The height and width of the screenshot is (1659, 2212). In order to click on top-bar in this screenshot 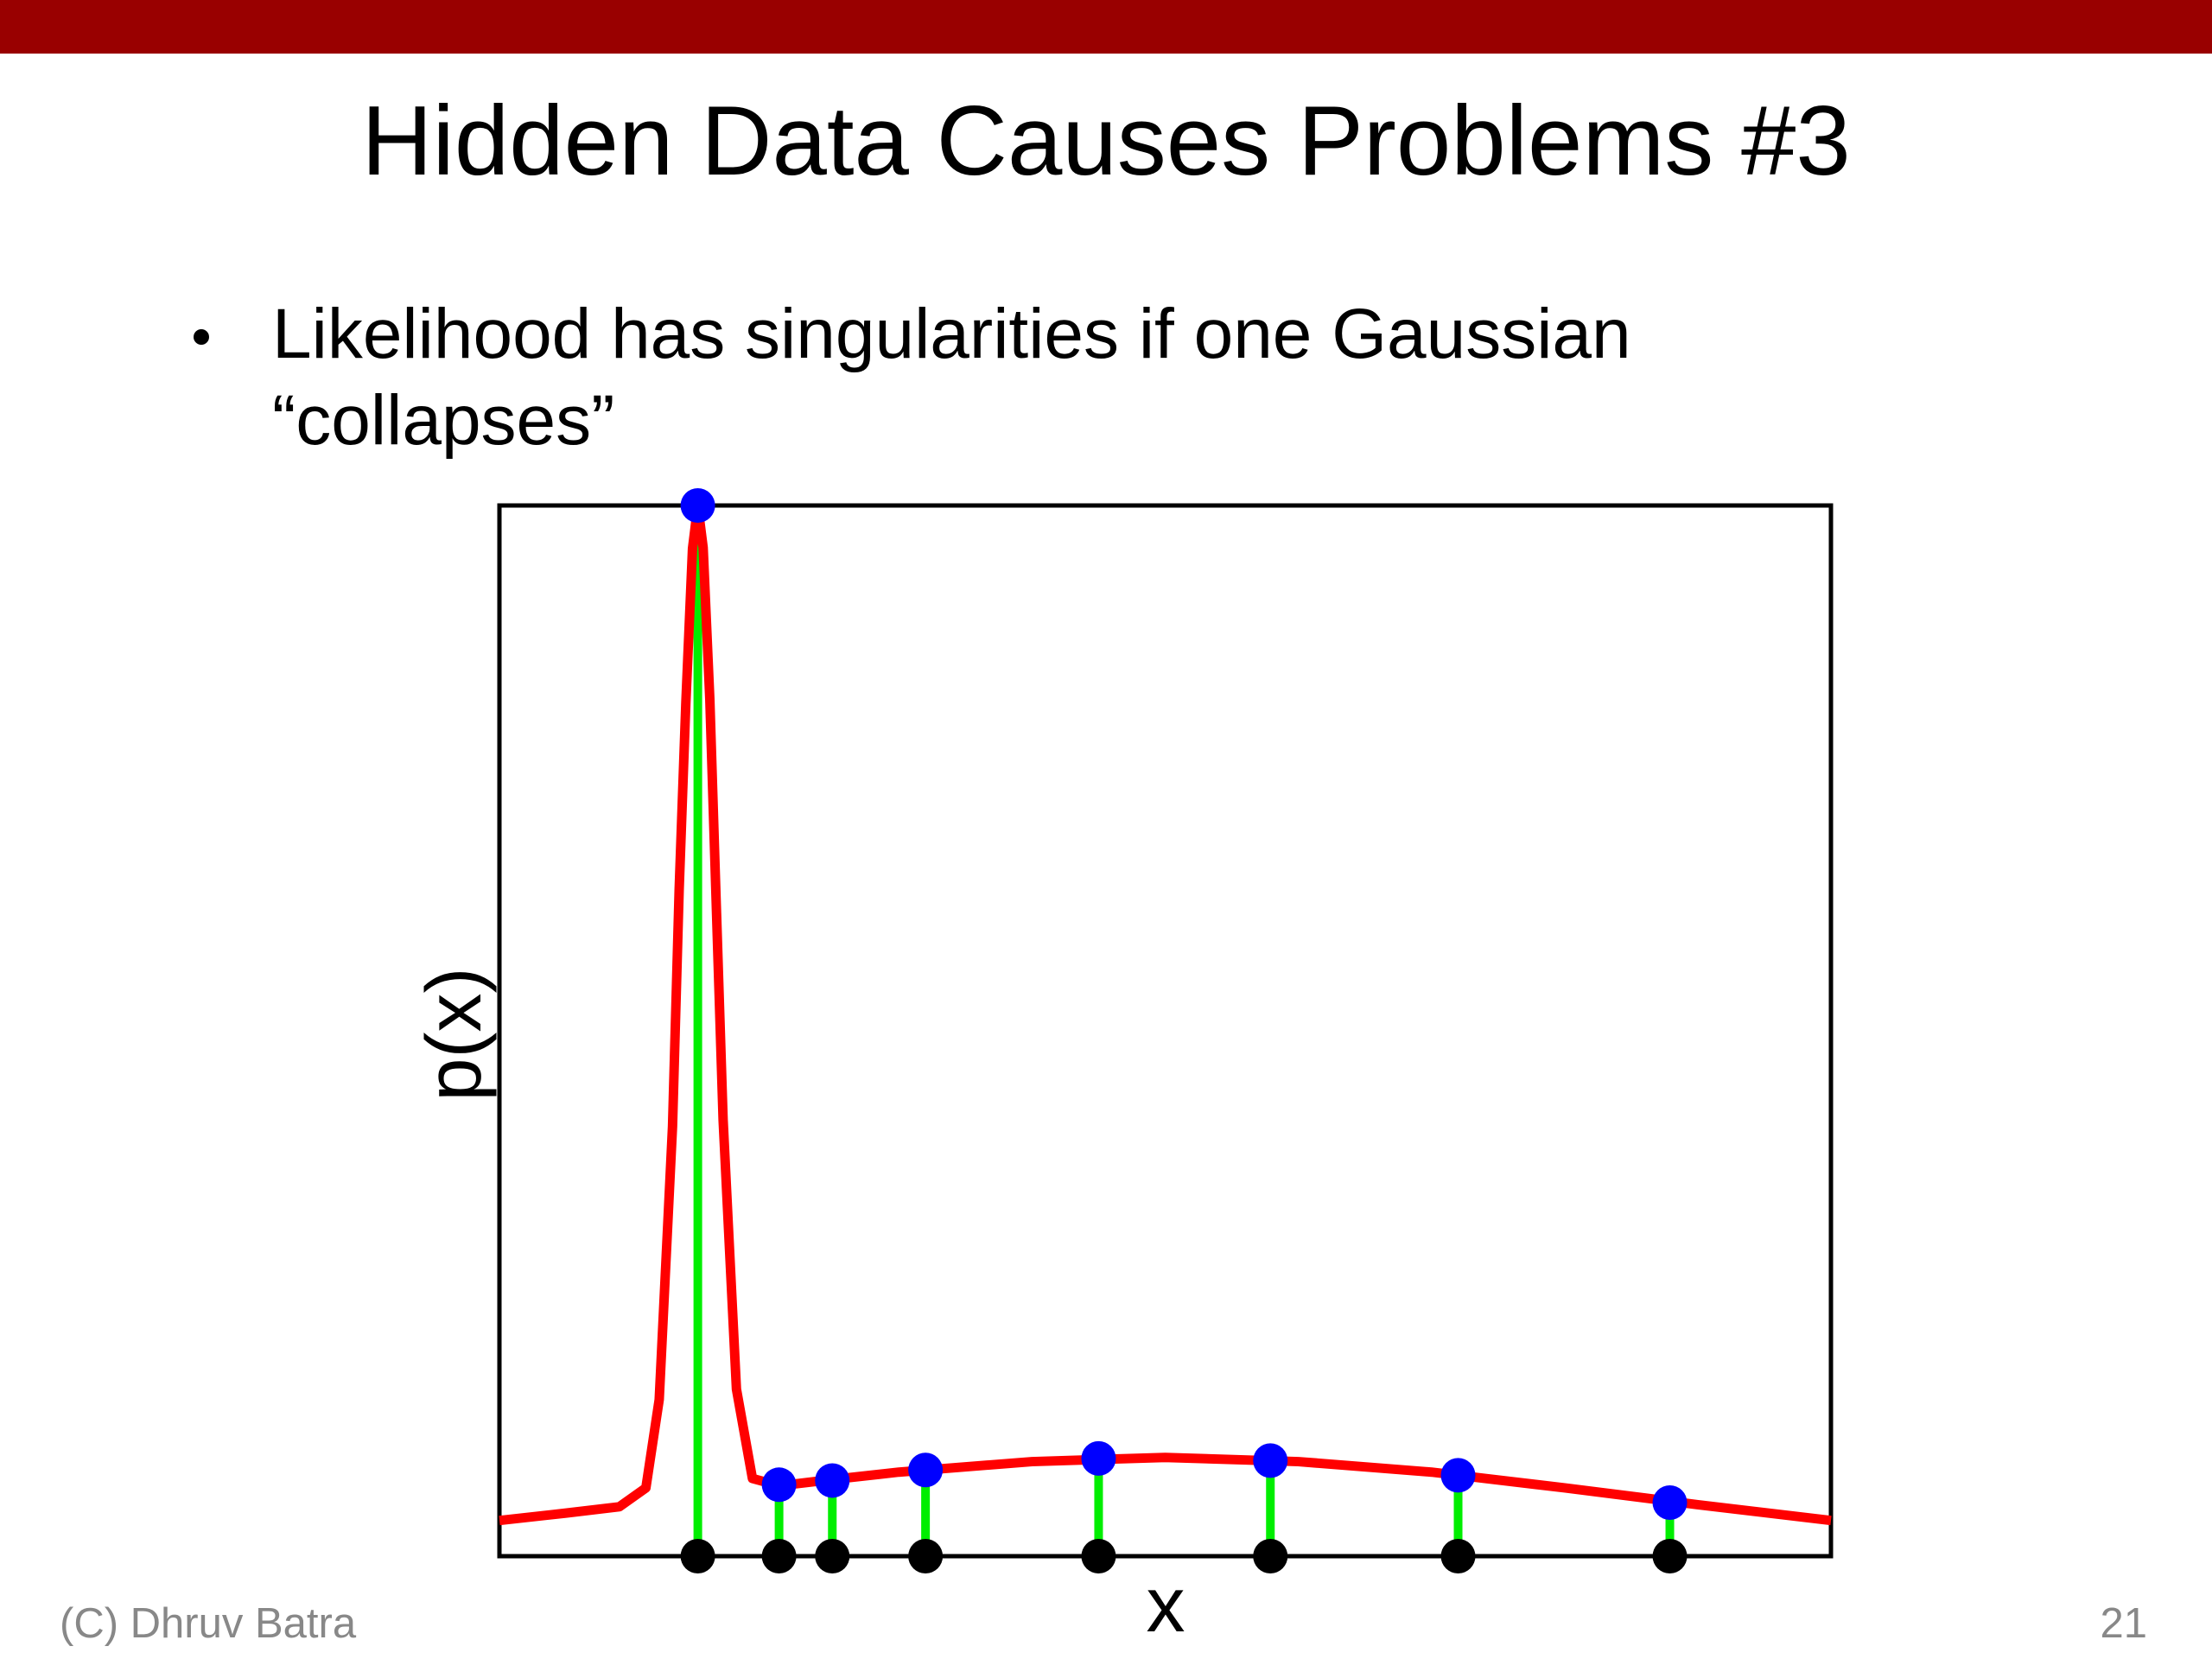, I will do `click(1106, 27)`.